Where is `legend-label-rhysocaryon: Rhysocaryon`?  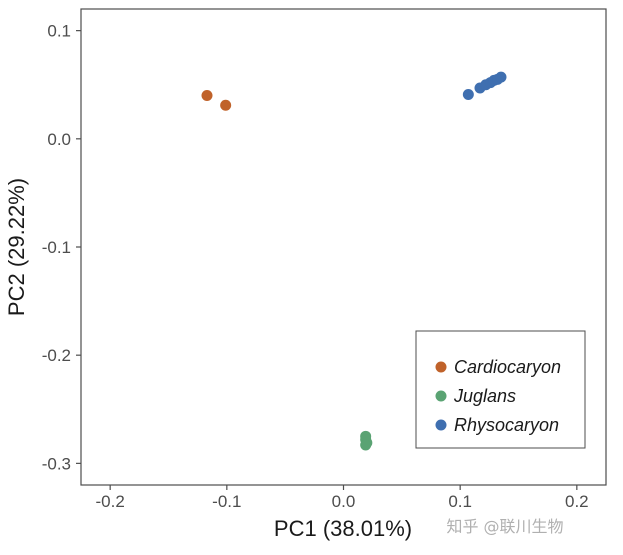 legend-label-rhysocaryon: Rhysocaryon is located at coordinates (506, 425).